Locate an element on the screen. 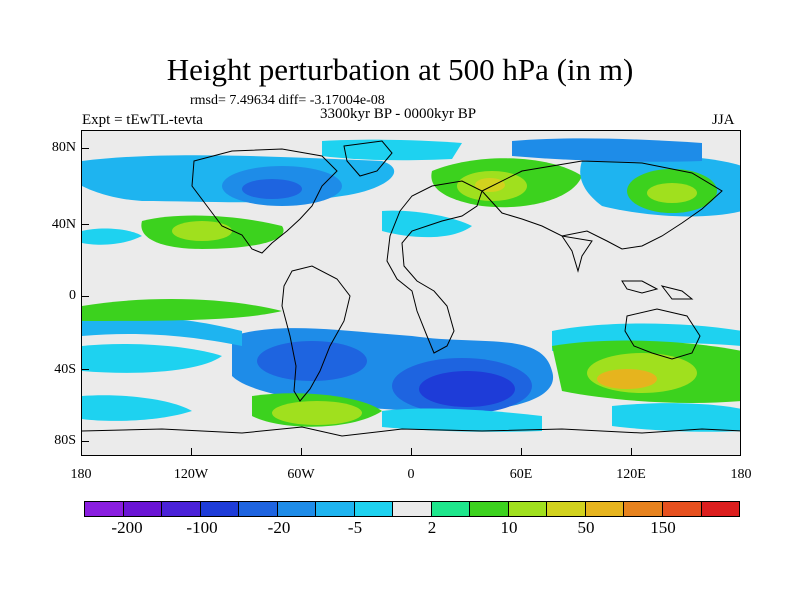  colorbar-label: 50 is located at coordinates (586, 527).